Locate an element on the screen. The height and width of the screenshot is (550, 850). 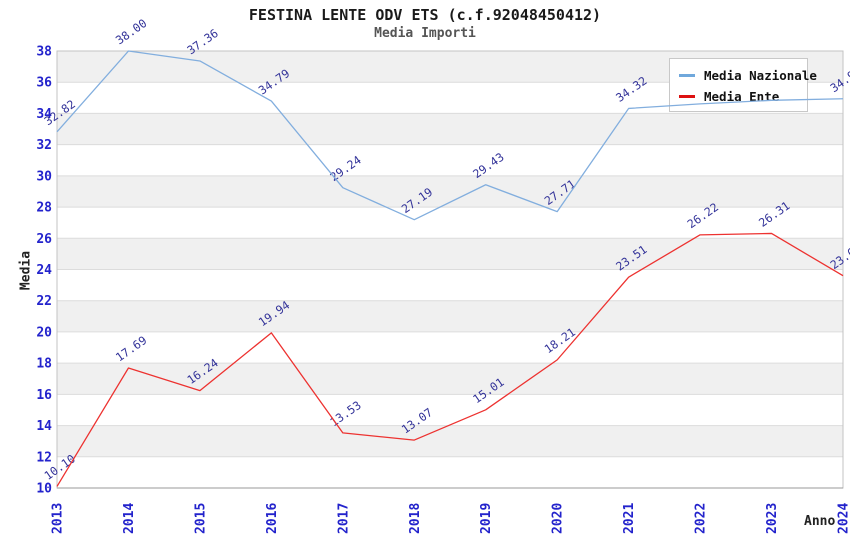
legend-item-media-nazionale: Media Nazionale is located at coordinates (743, 75).